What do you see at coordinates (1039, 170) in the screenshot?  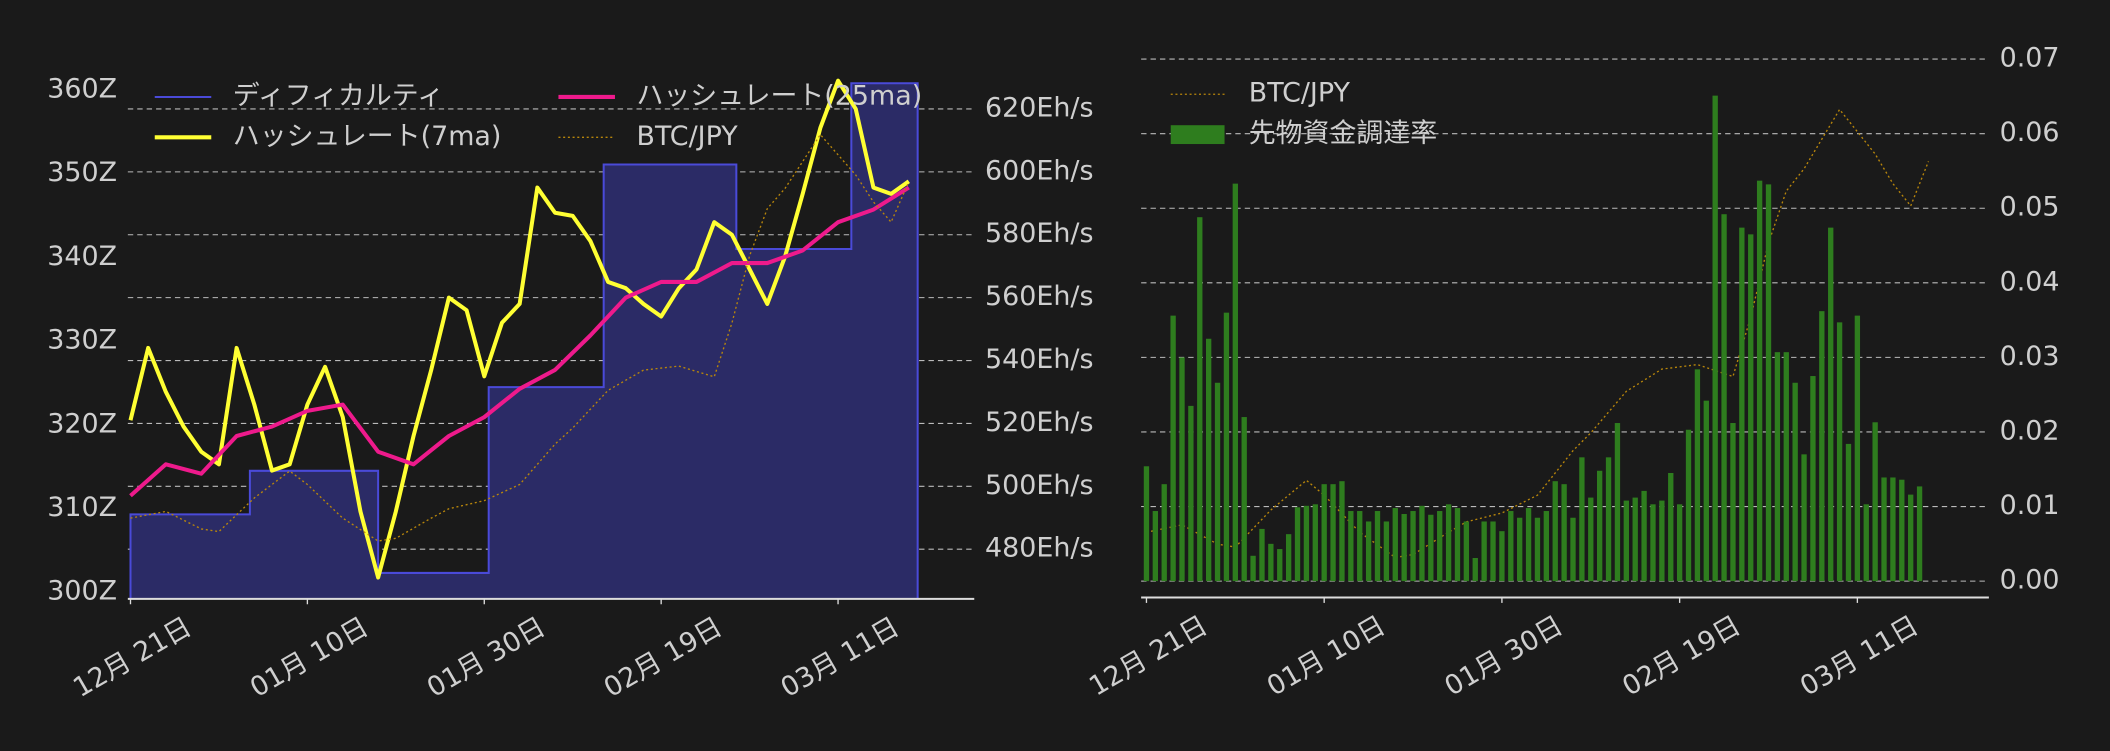 I see `y2-tick-label: 600Eh/s` at bounding box center [1039, 170].